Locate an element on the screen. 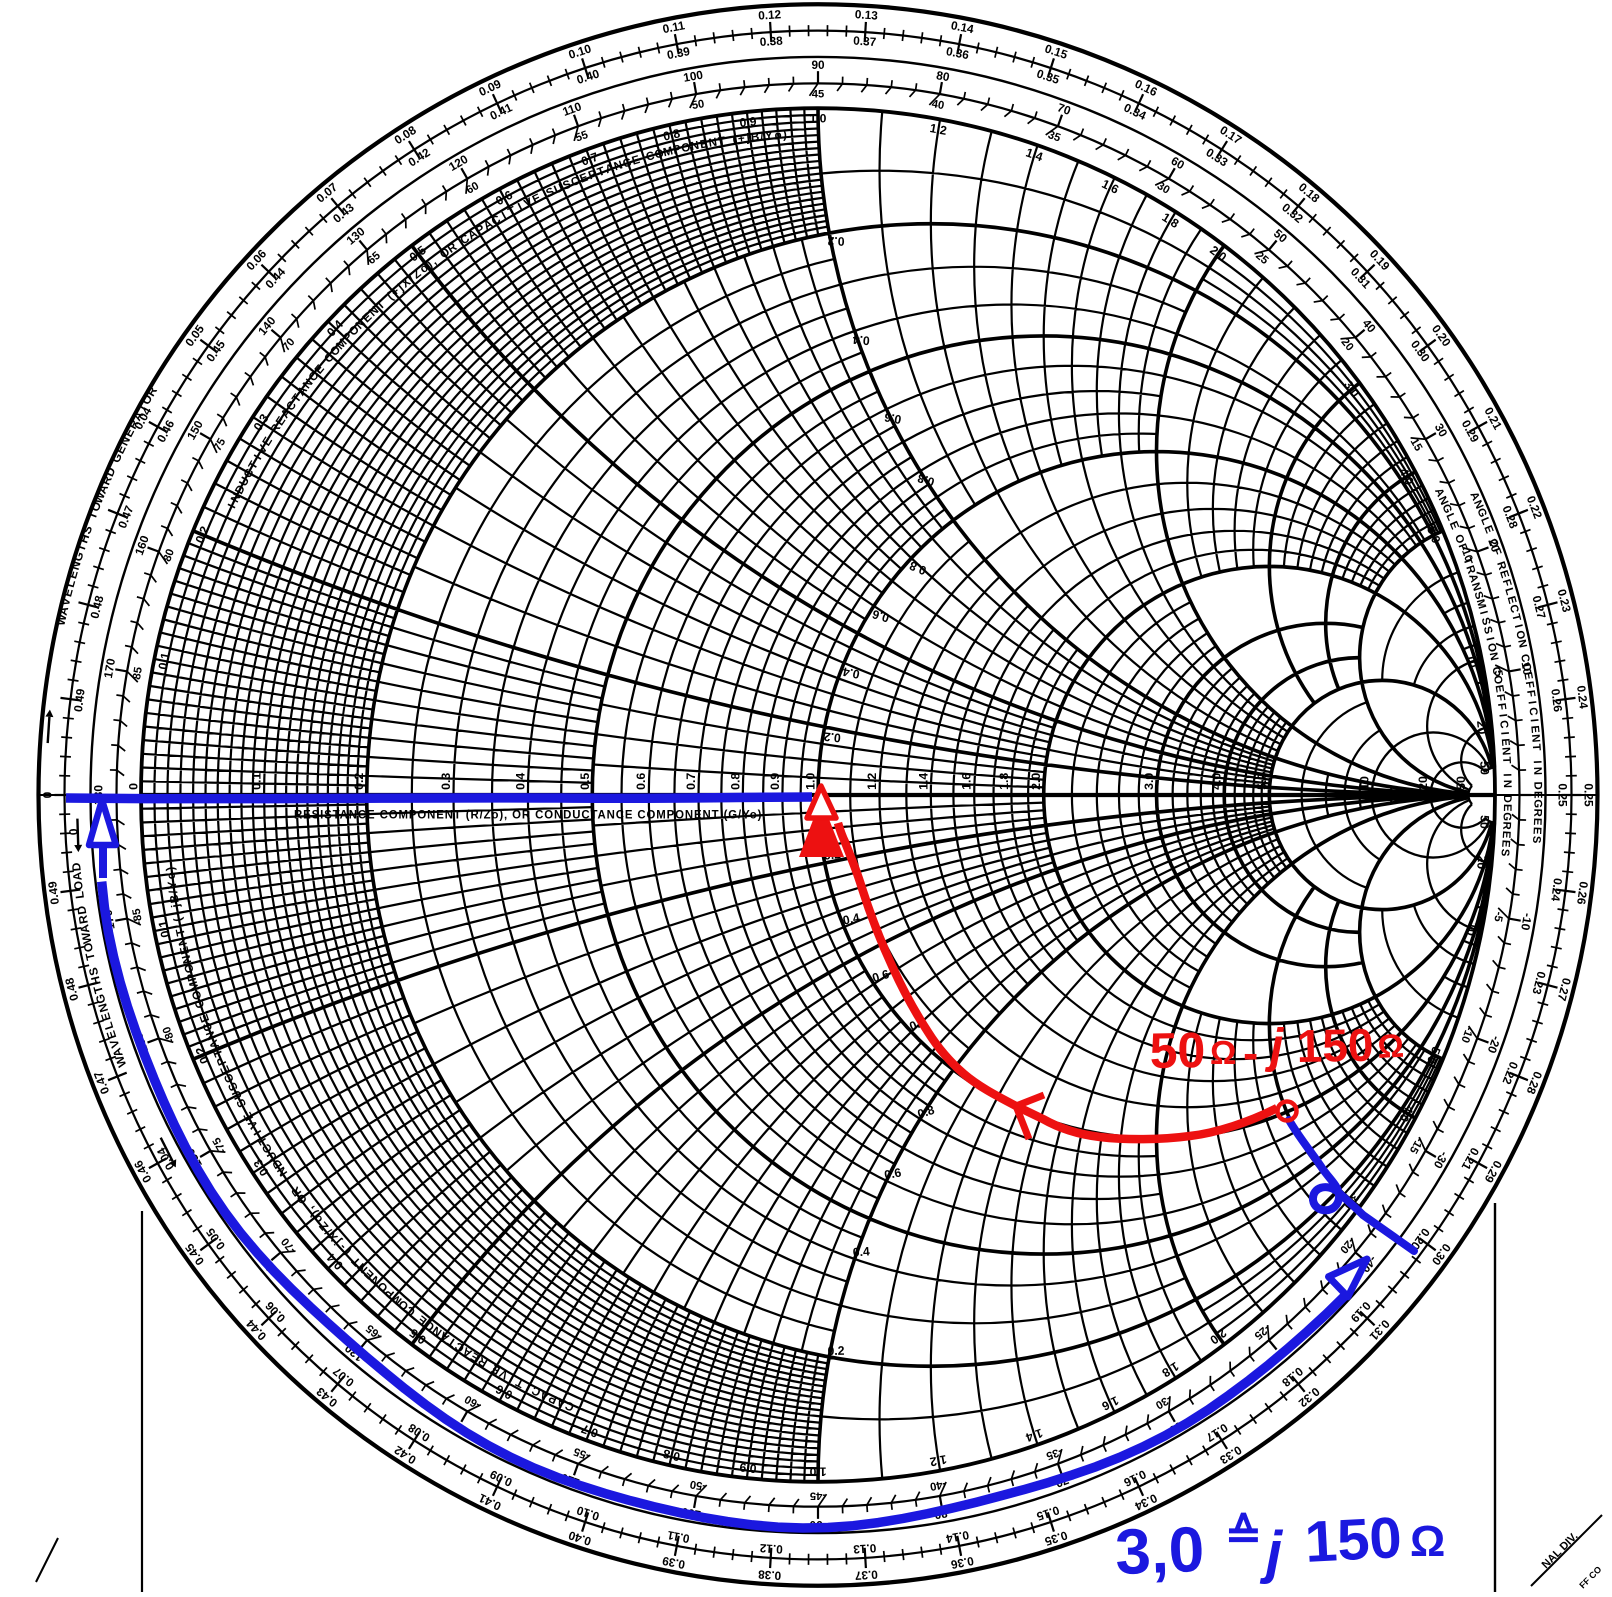  svg-text: 45 is located at coordinates (818, 94).